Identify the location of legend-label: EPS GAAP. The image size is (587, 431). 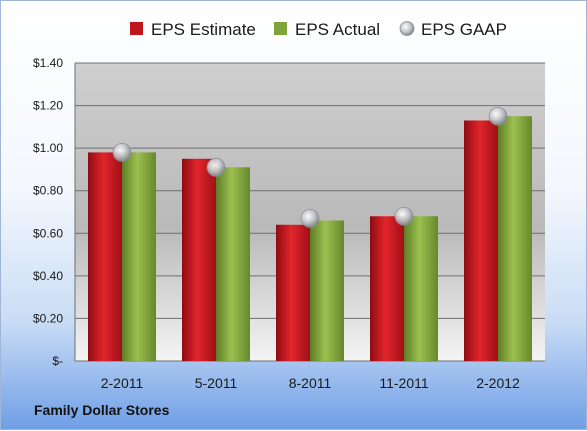
(464, 29).